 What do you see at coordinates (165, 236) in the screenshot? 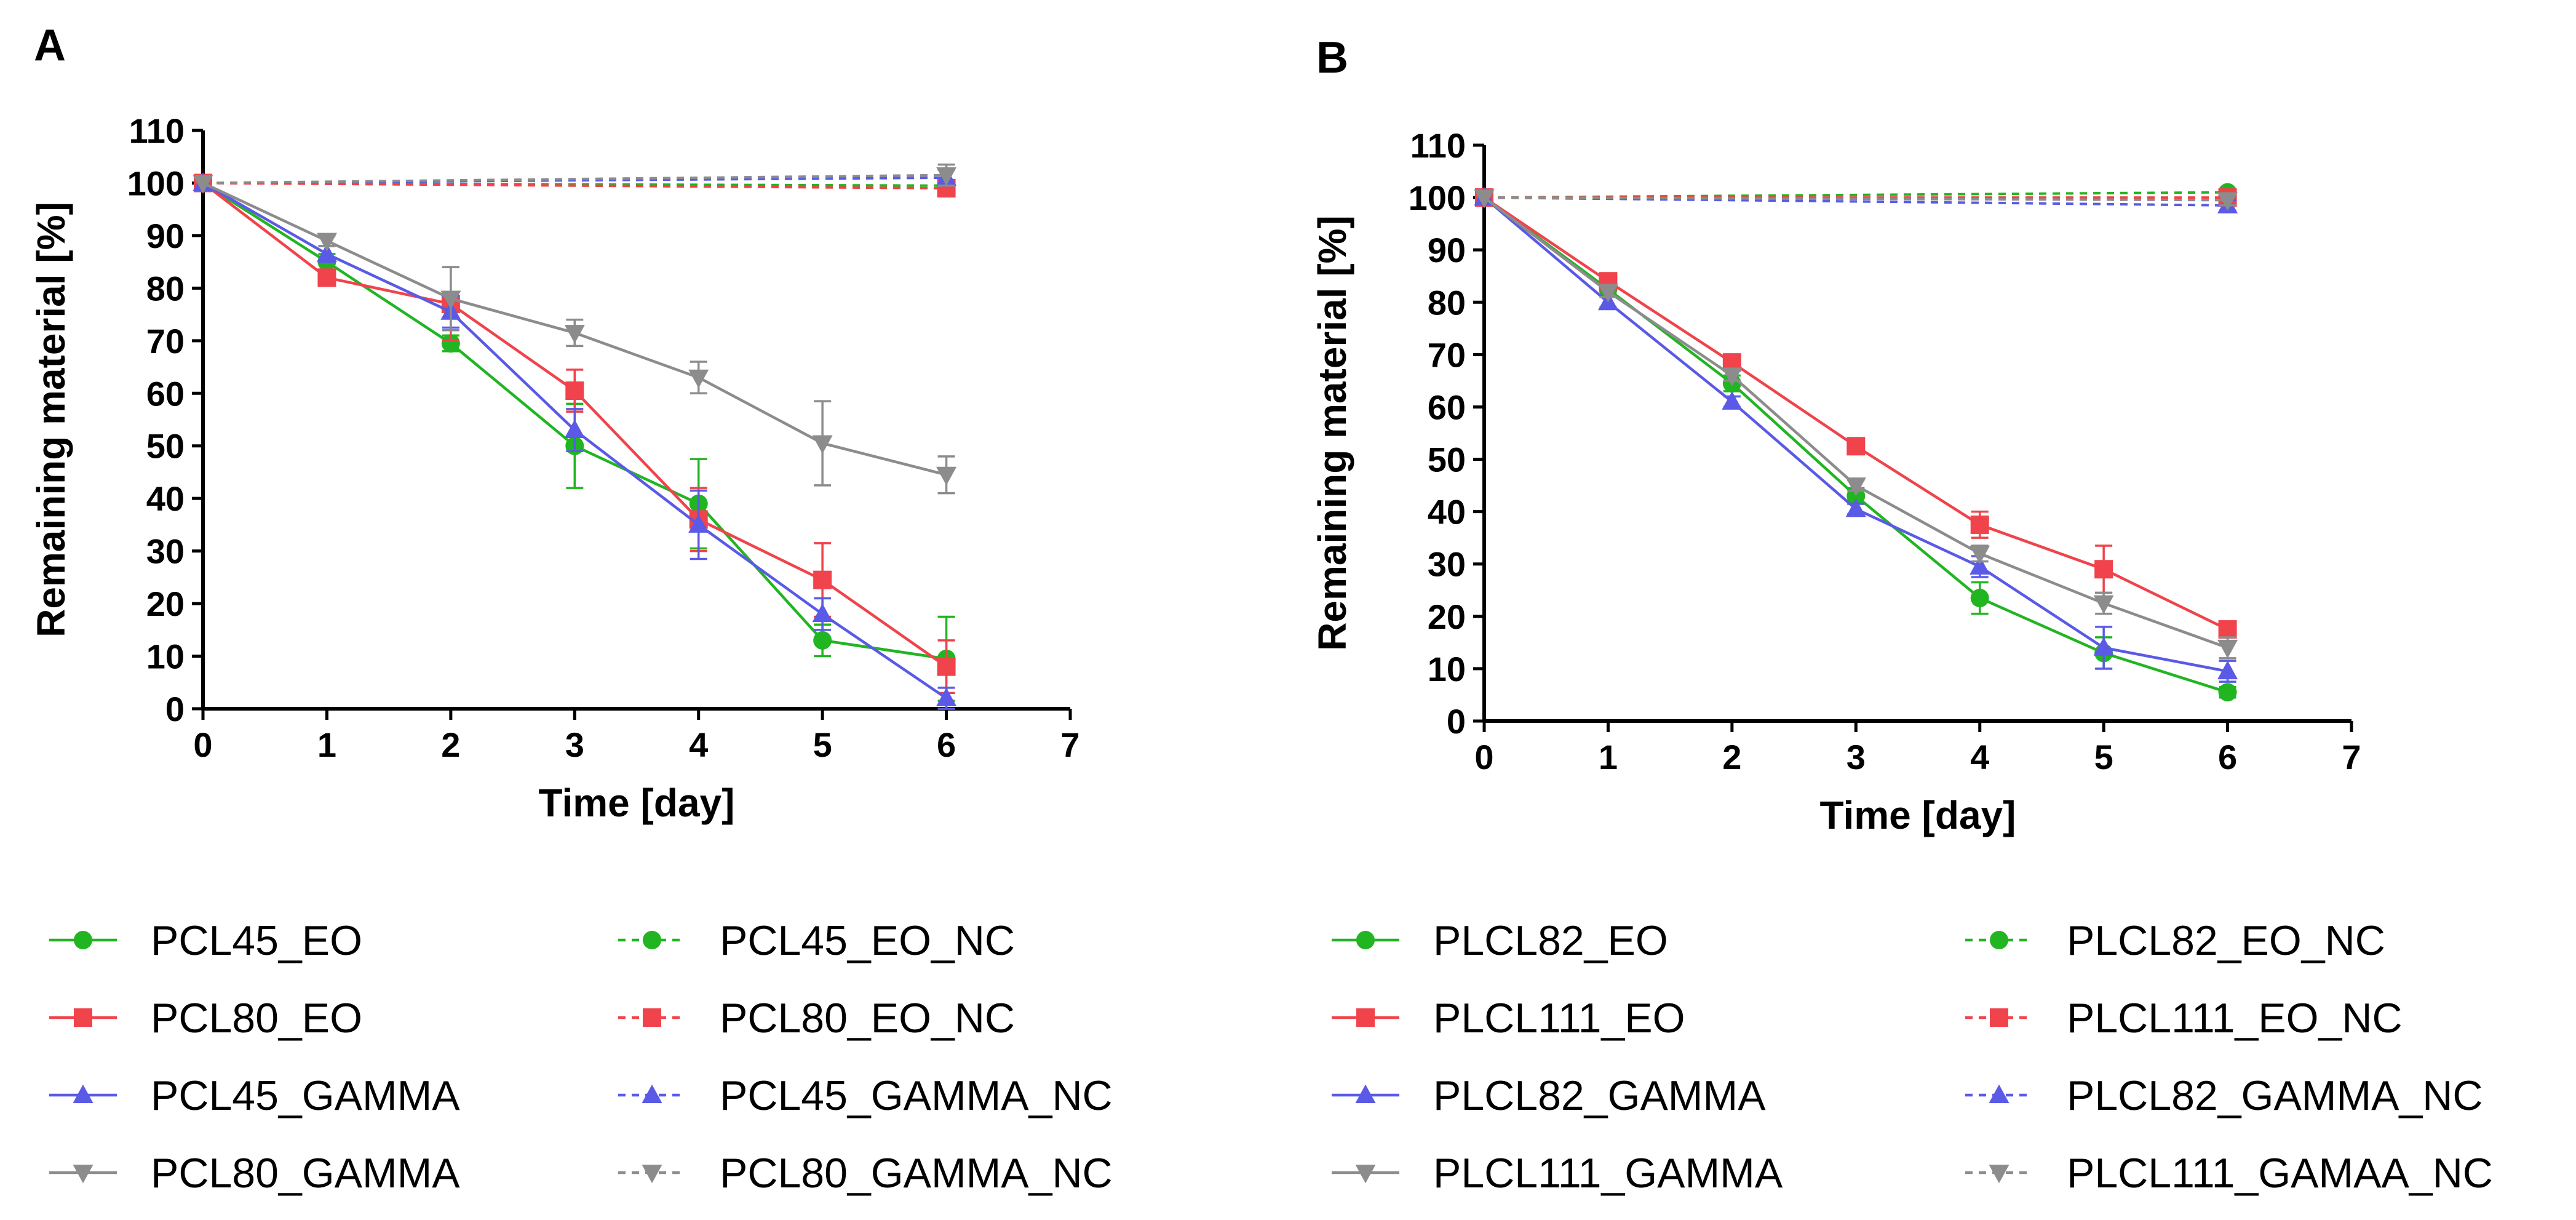
I see `panel-a-y-tick-label: 90` at bounding box center [165, 236].